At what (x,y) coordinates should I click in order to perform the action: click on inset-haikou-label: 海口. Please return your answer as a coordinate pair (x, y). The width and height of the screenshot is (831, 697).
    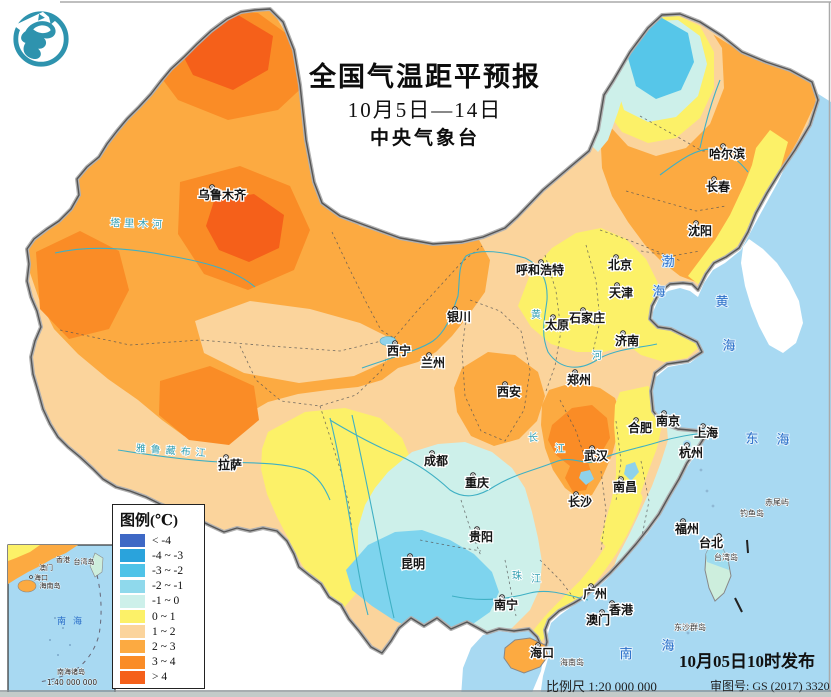
    Looking at the image, I should click on (41, 577).